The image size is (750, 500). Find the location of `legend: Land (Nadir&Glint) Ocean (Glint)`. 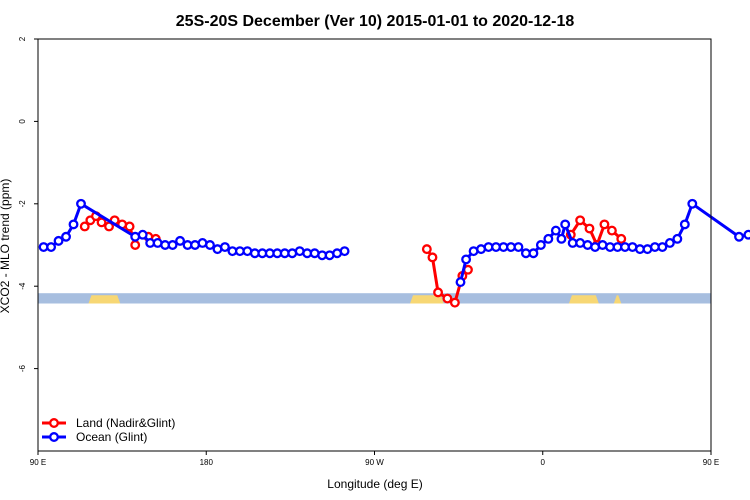

legend: Land (Nadir&Glint) Ocean (Glint) is located at coordinates (108, 430).